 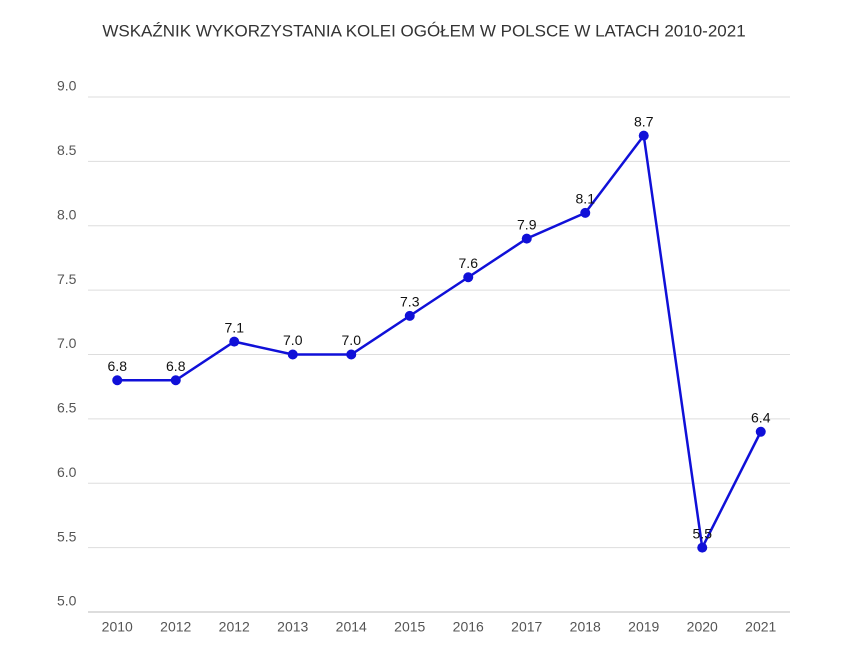 I want to click on x-tick-label: 2019, so click(x=643, y=627).